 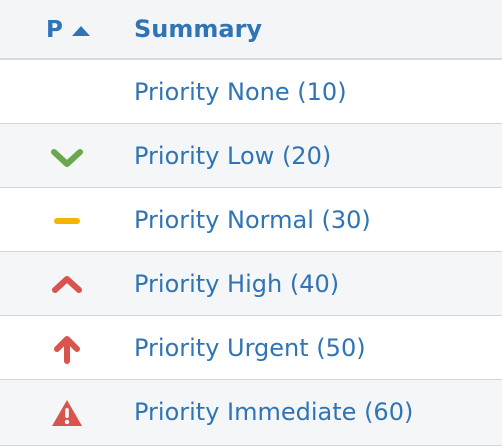 What do you see at coordinates (233, 156) in the screenshot?
I see `summary-link: Priority Low (20)` at bounding box center [233, 156].